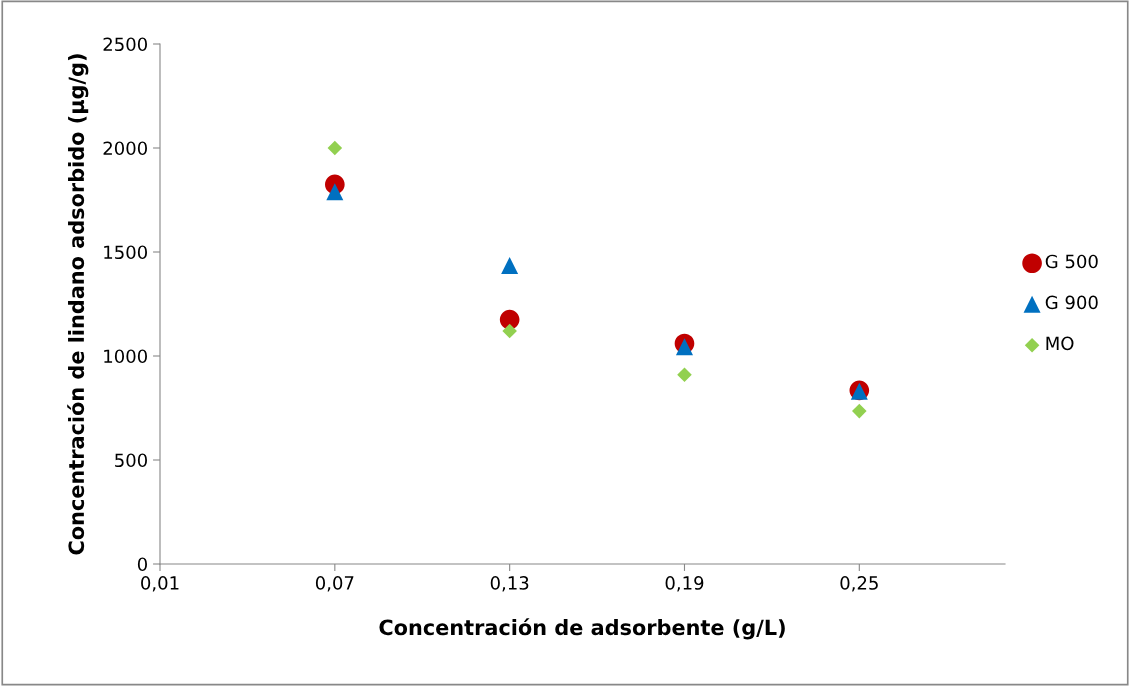 The height and width of the screenshot is (686, 1130). Describe the element at coordinates (334, 584) in the screenshot. I see `x-tick-label: 0,07` at that location.